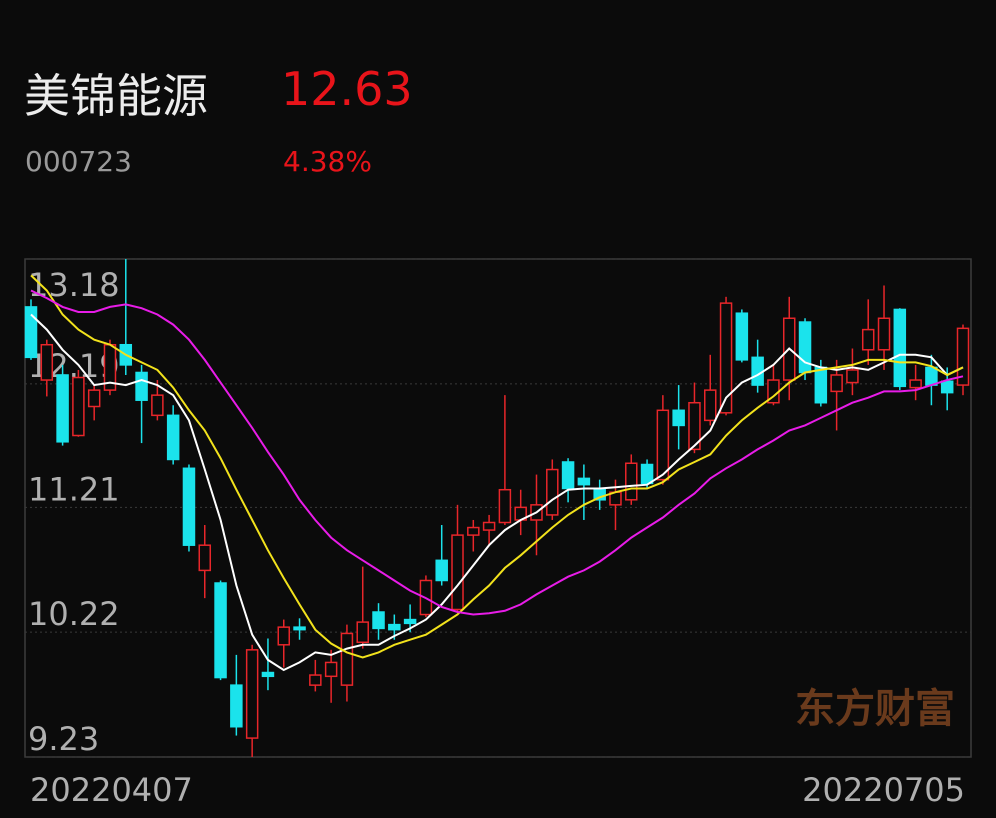  I want to click on stock-name: 美锦能源, so click(116, 96).